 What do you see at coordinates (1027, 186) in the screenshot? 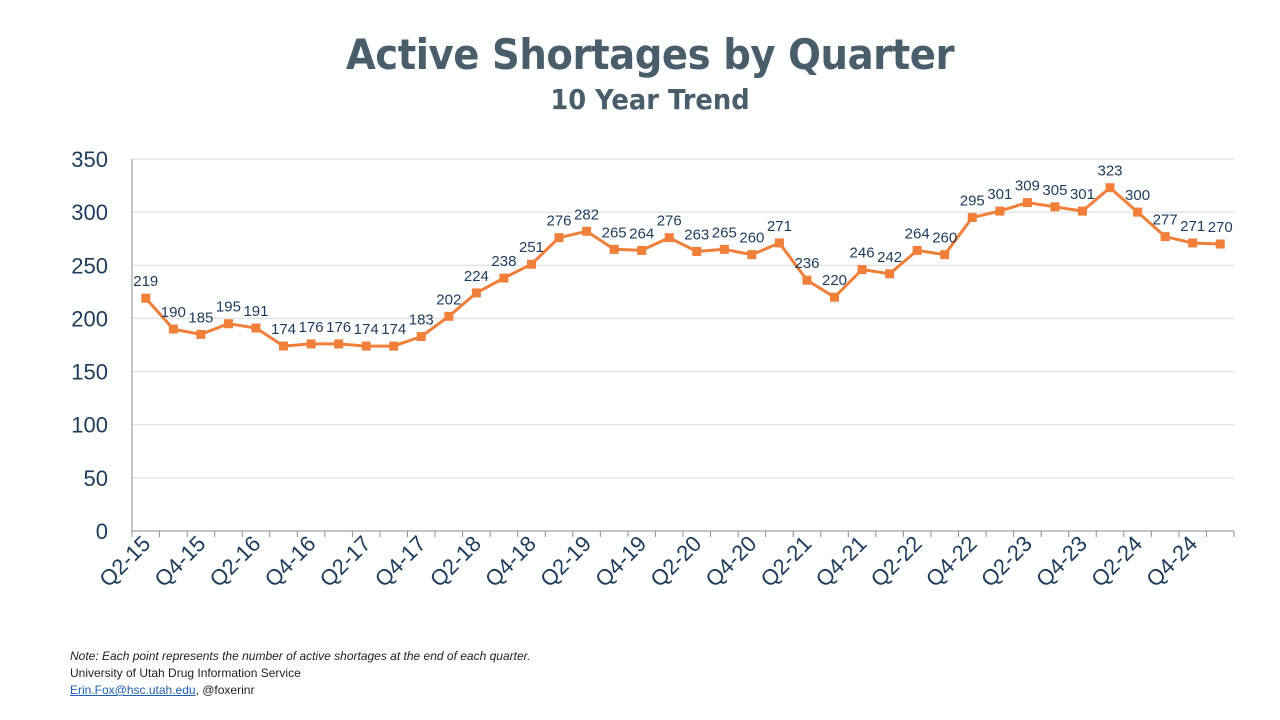
I see `data-label: 309` at bounding box center [1027, 186].